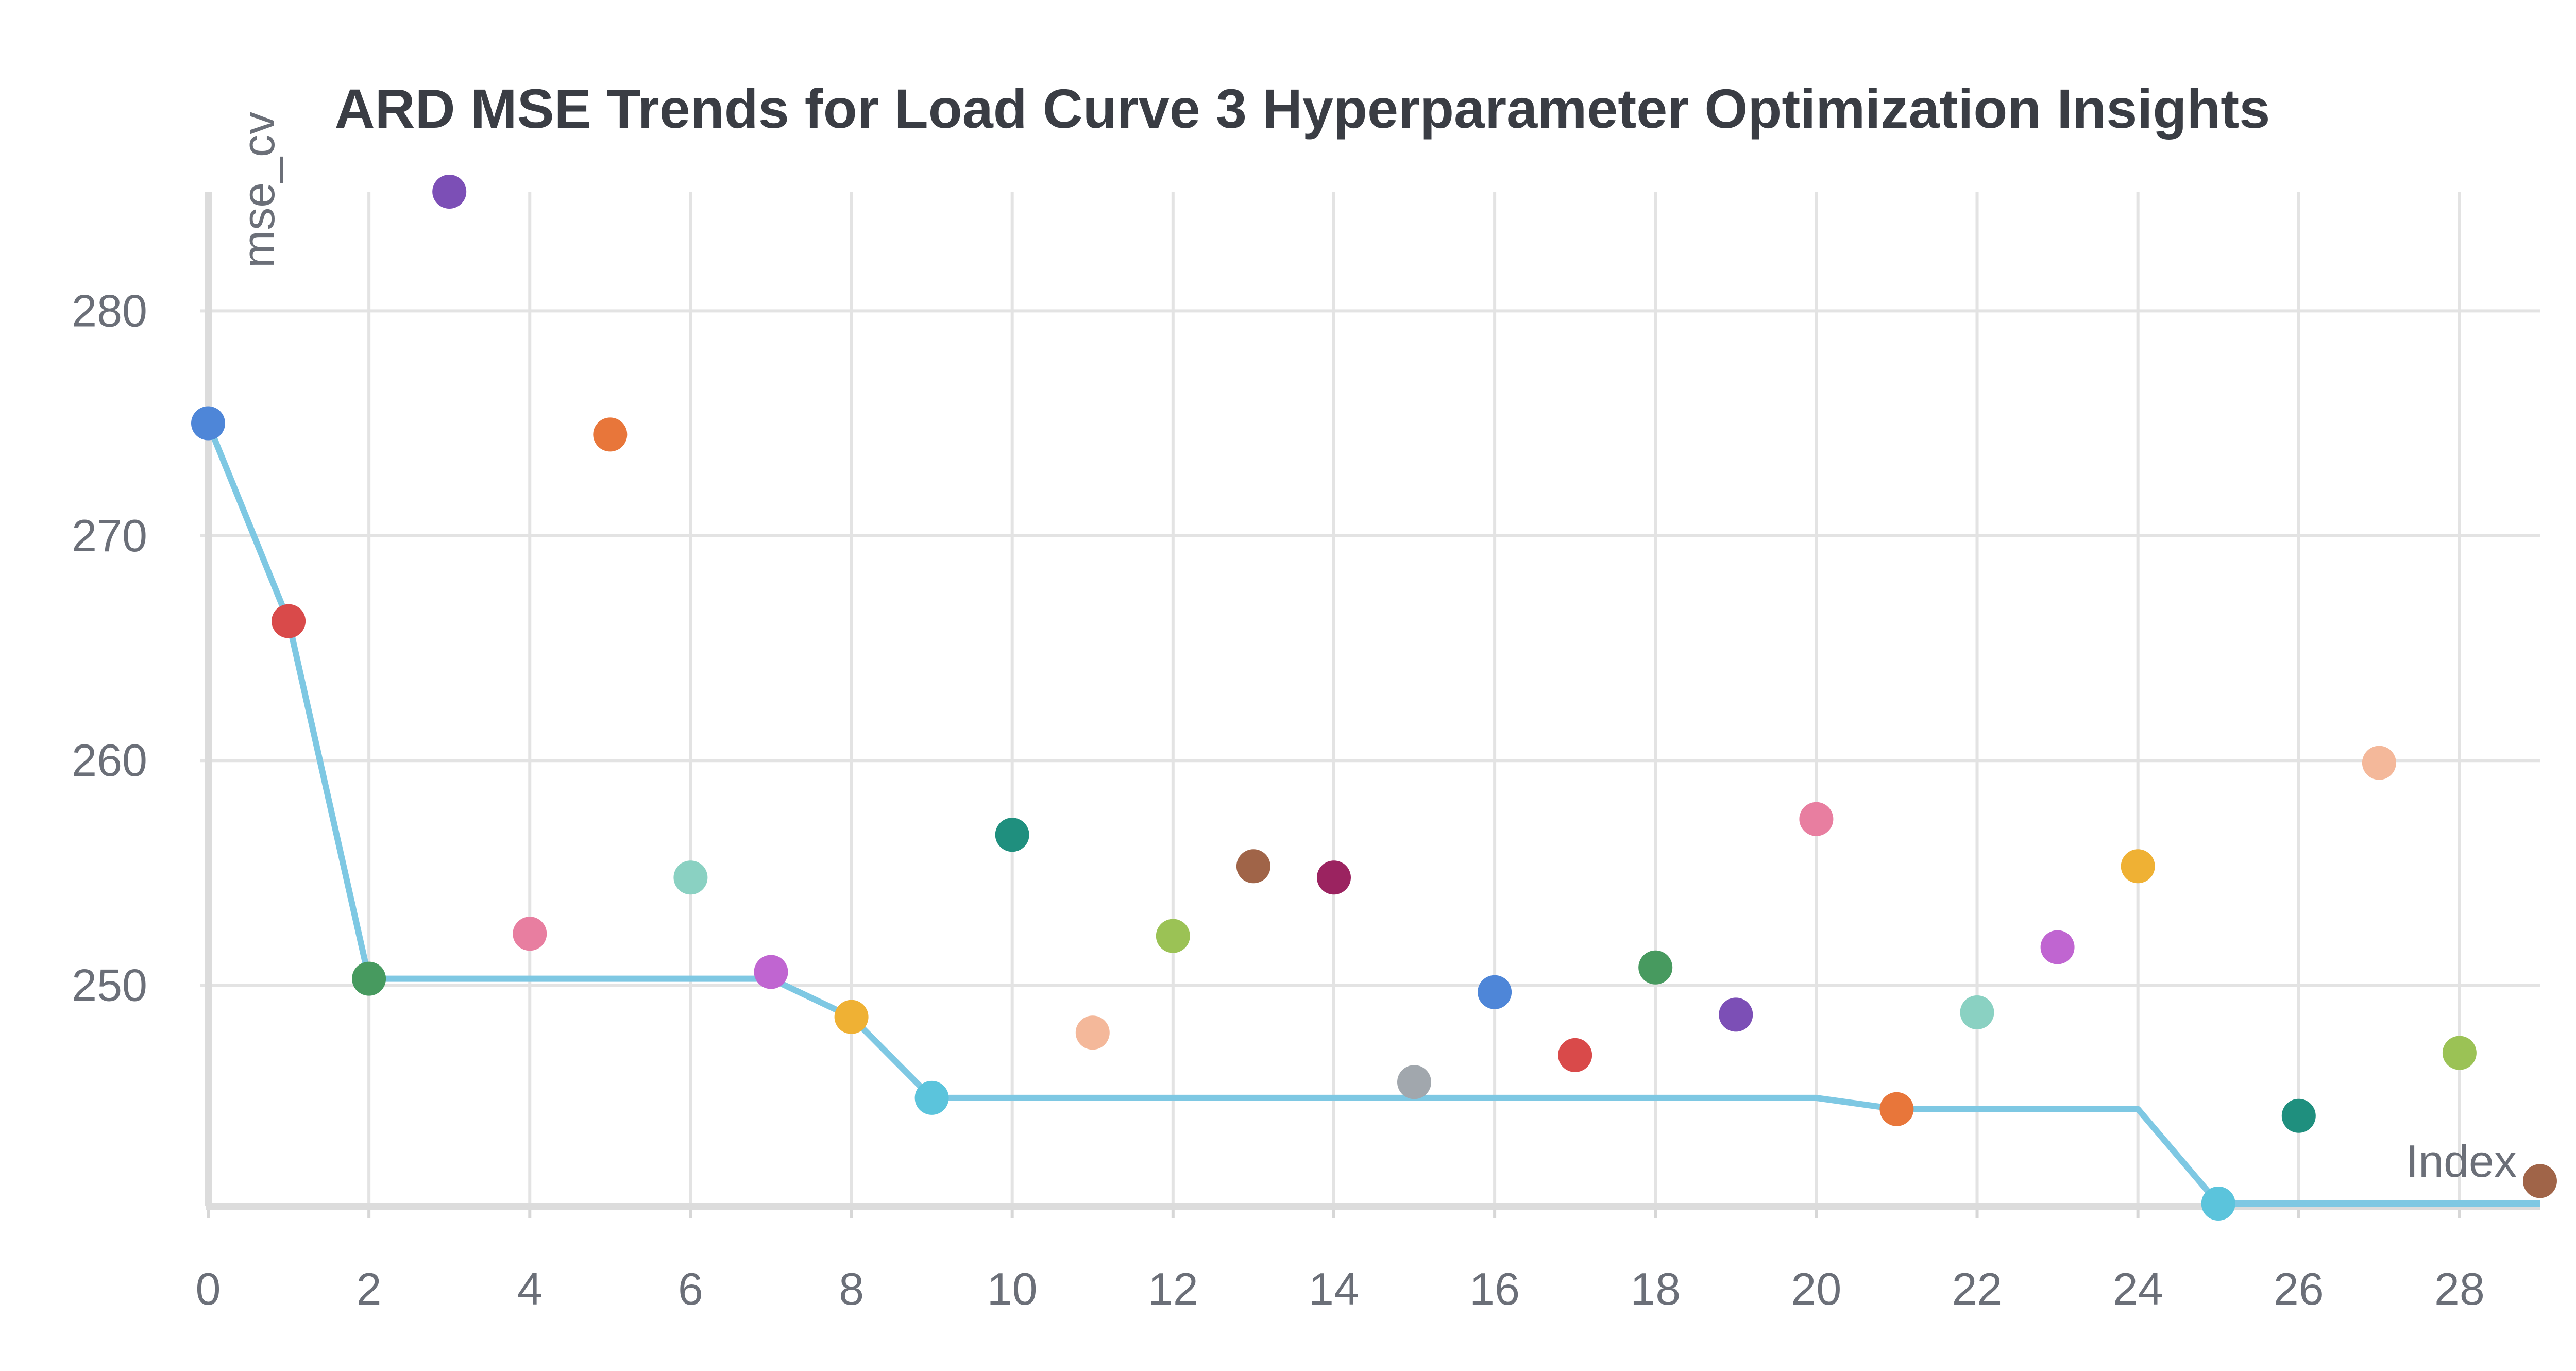 The height and width of the screenshot is (1371, 2576). Describe the element at coordinates (1173, 1288) in the screenshot. I see `x-tick-label: 12` at that location.